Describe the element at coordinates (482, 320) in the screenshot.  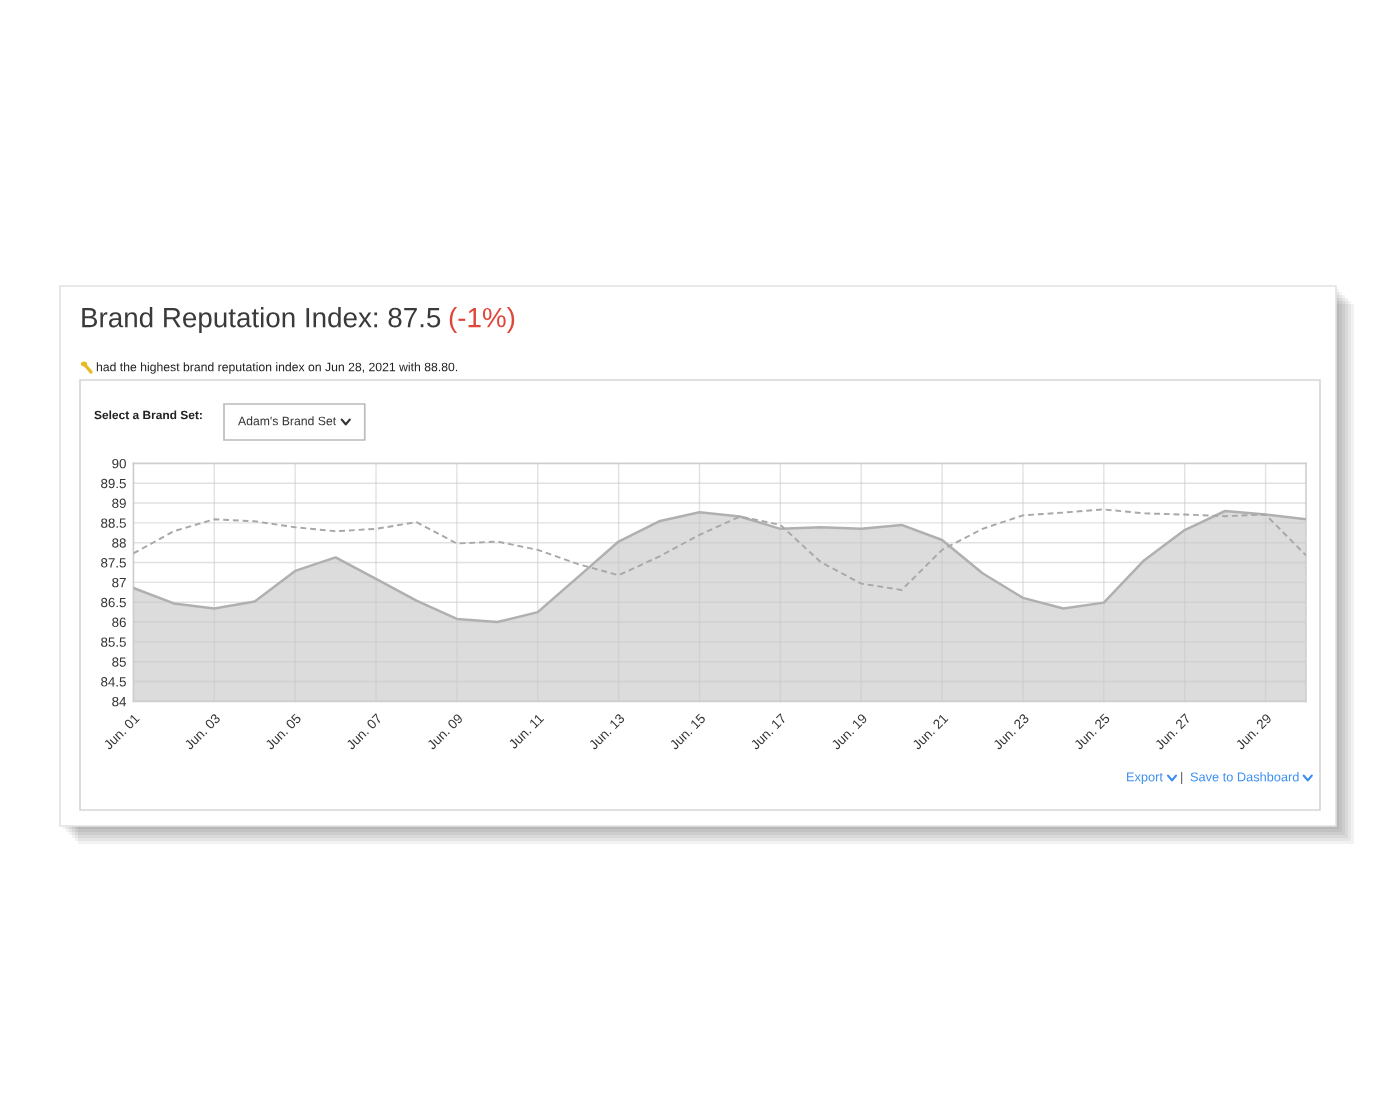
I see `chart-subtitle: (-1%)` at that location.